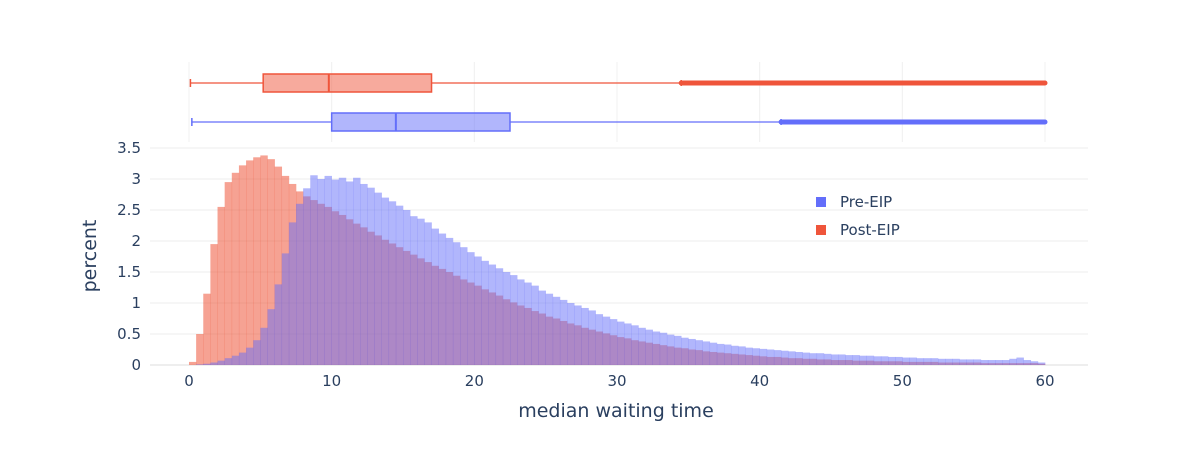 This screenshot has width=1200, height=452. What do you see at coordinates (189, 381) in the screenshot?
I see `x-tick-label: 0` at bounding box center [189, 381].